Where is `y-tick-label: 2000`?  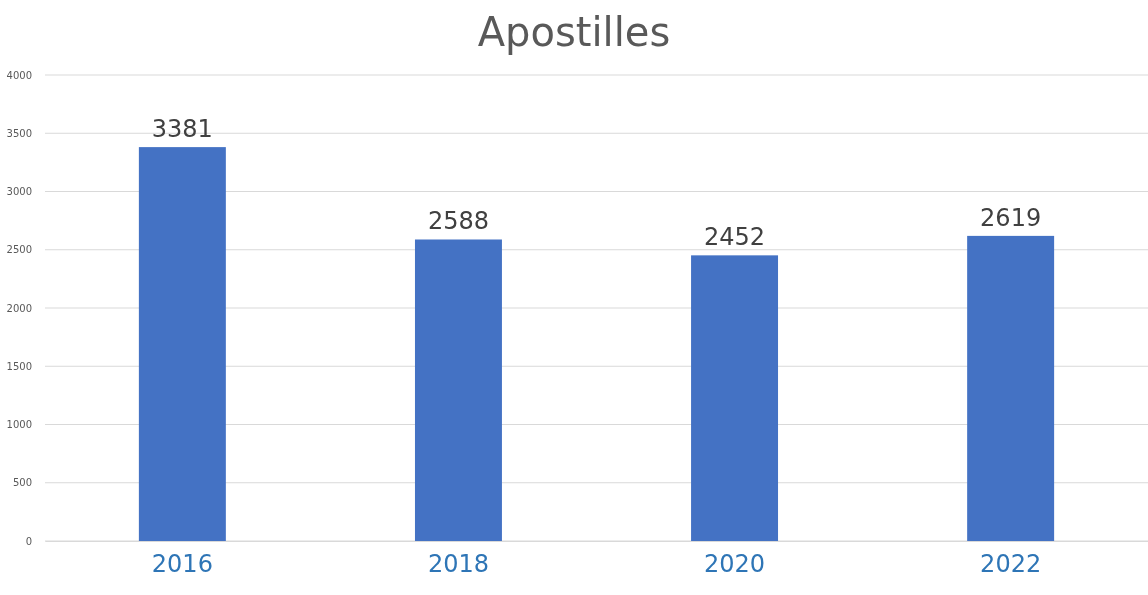
y-tick-label: 2000 is located at coordinates (19, 308).